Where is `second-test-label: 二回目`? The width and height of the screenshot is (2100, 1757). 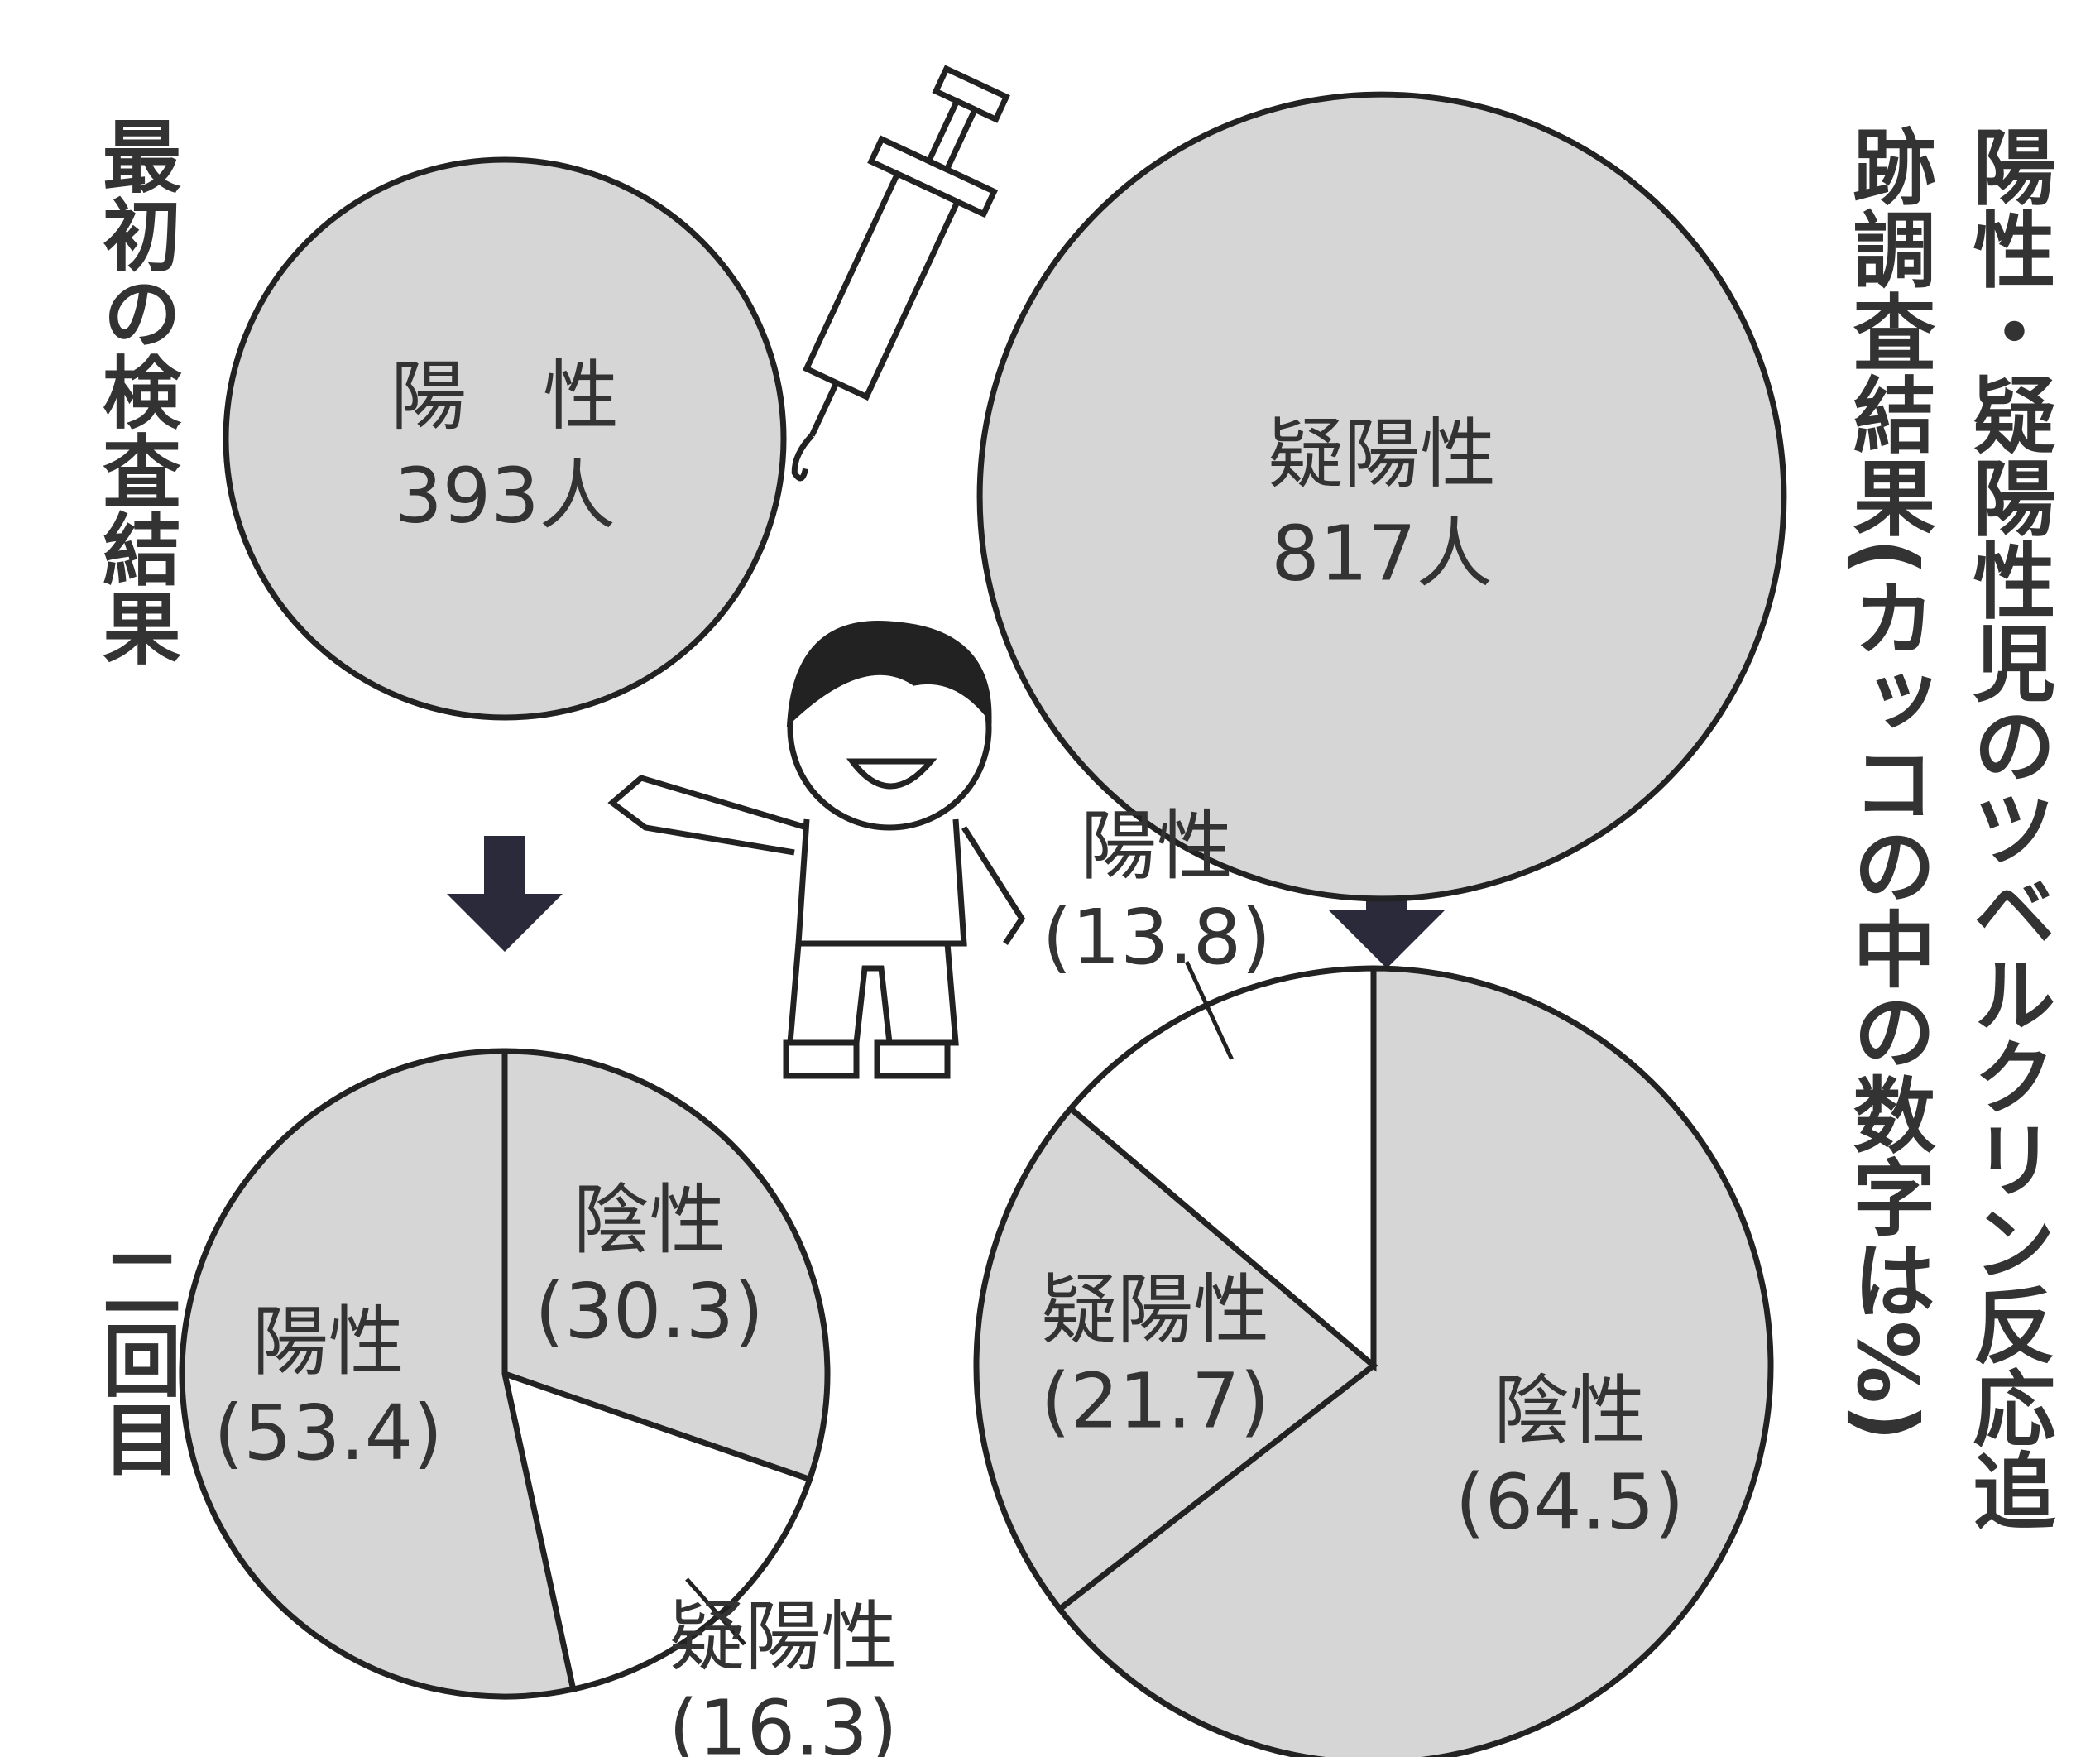
second-test-label: 二回目 is located at coordinates (134, 1359).